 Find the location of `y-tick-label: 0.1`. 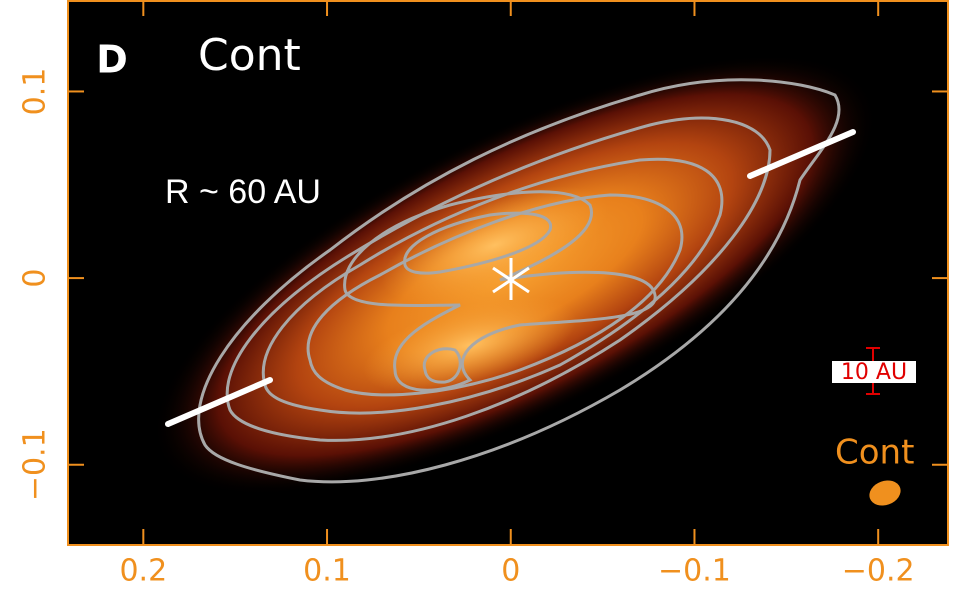

y-tick-label: 0.1 is located at coordinates (35, 92).